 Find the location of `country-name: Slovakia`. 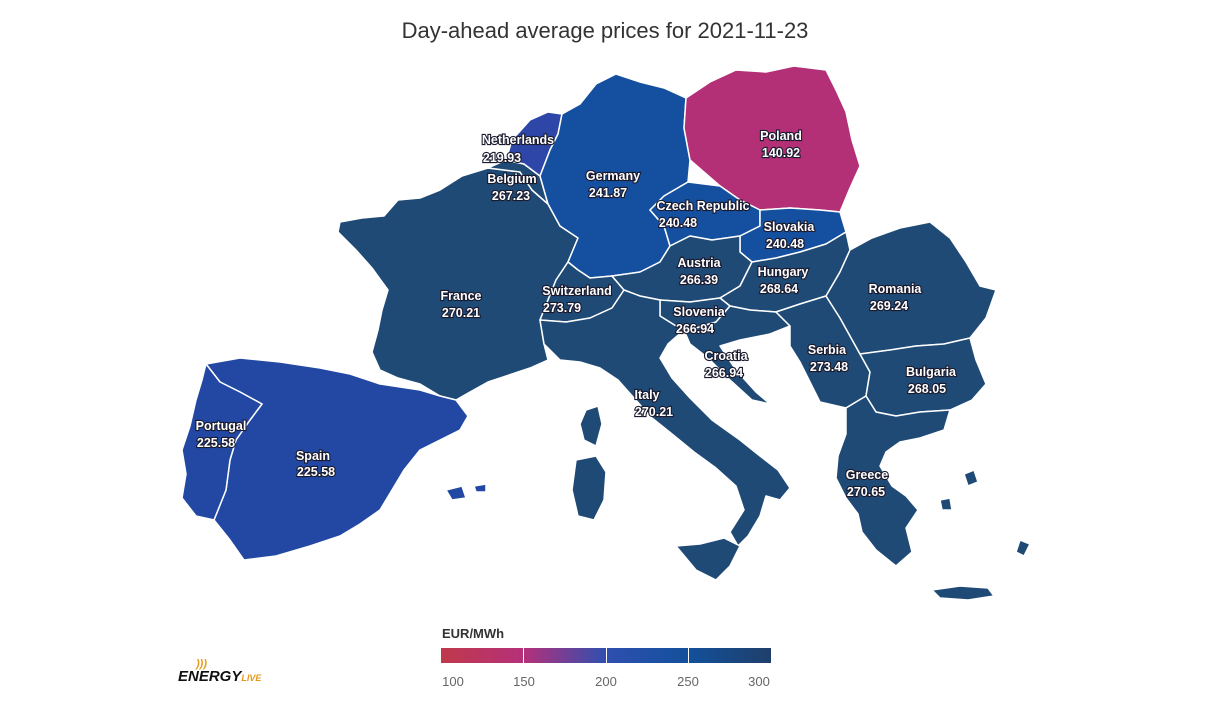

country-name: Slovakia is located at coordinates (790, 227).